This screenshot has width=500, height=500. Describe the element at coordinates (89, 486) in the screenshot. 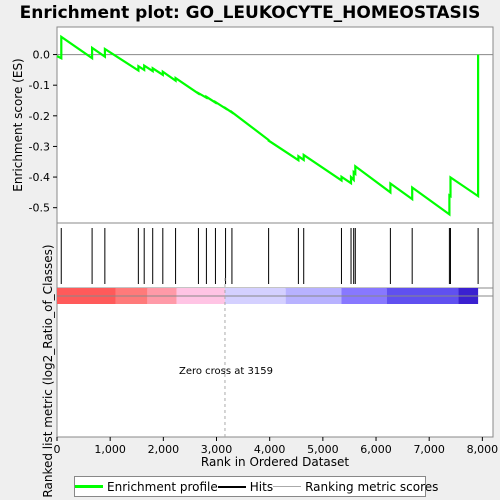

I see `profile-swatch-icon` at that location.